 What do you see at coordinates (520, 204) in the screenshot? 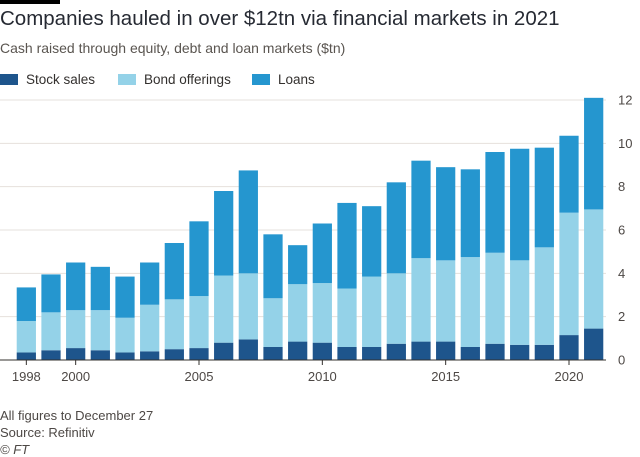
I see `bar-loans-2018` at bounding box center [520, 204].